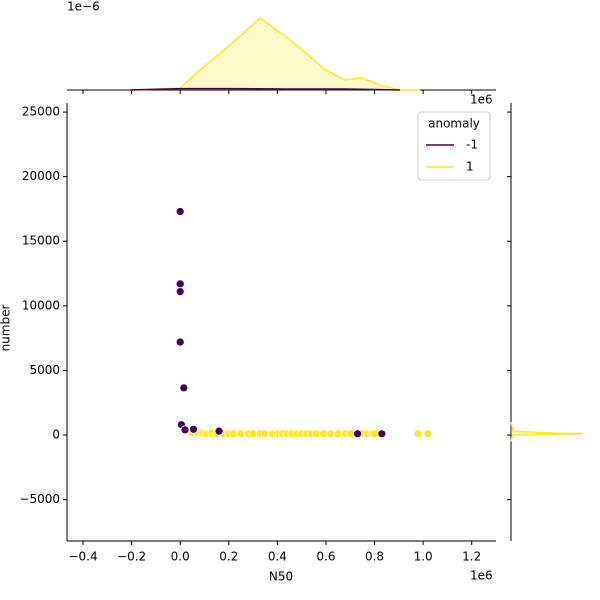 The height and width of the screenshot is (600, 600). I want to click on x-tick-label: 0.6, so click(325, 557).